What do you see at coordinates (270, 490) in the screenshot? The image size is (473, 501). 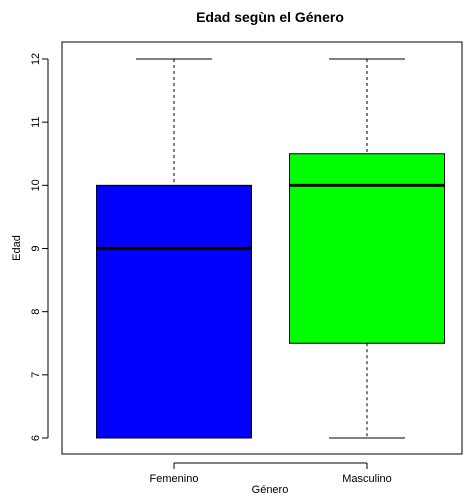 I see `x-axis-label: Género` at bounding box center [270, 490].